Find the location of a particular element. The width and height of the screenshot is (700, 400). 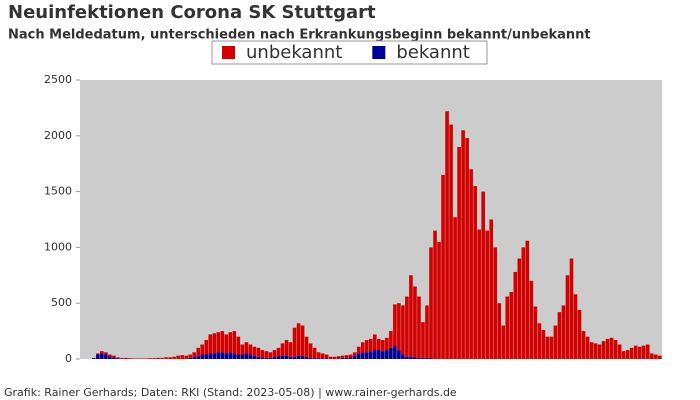

legend: unbekannt bekannt is located at coordinates (349, 52).